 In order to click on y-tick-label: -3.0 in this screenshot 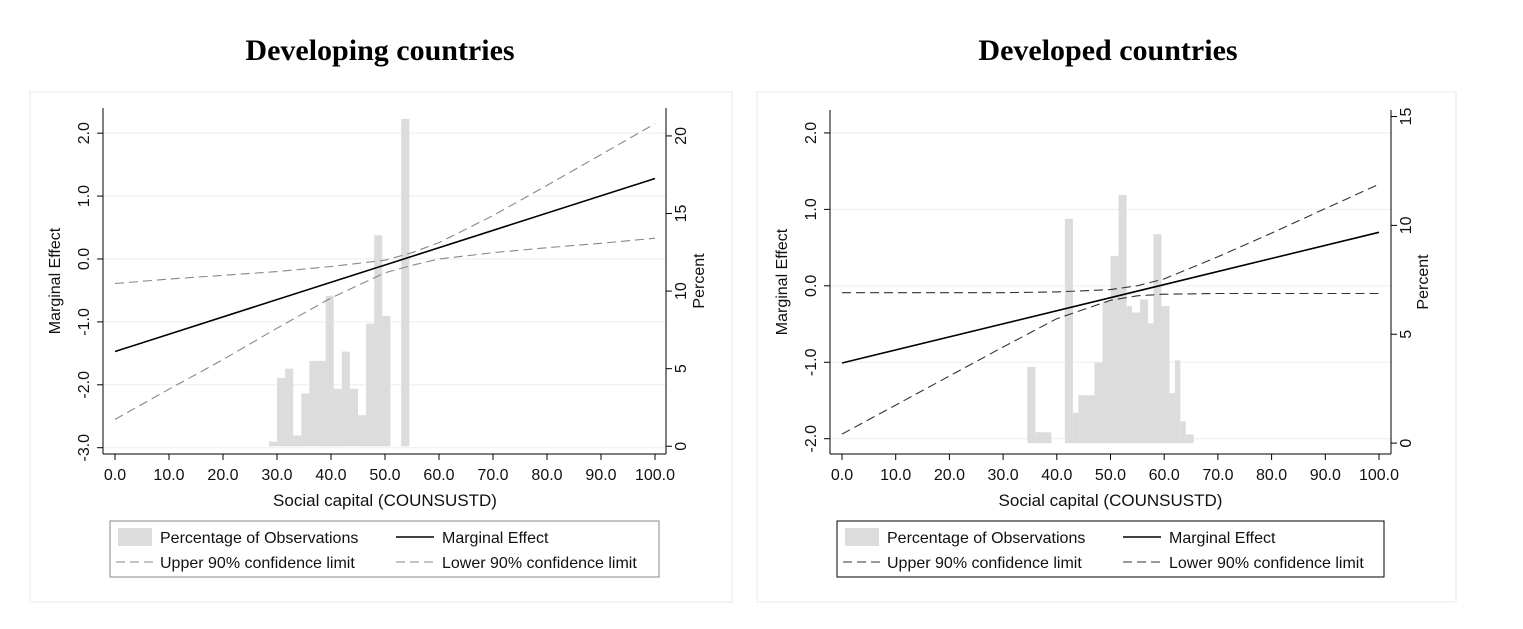, I will do `click(84, 448)`.